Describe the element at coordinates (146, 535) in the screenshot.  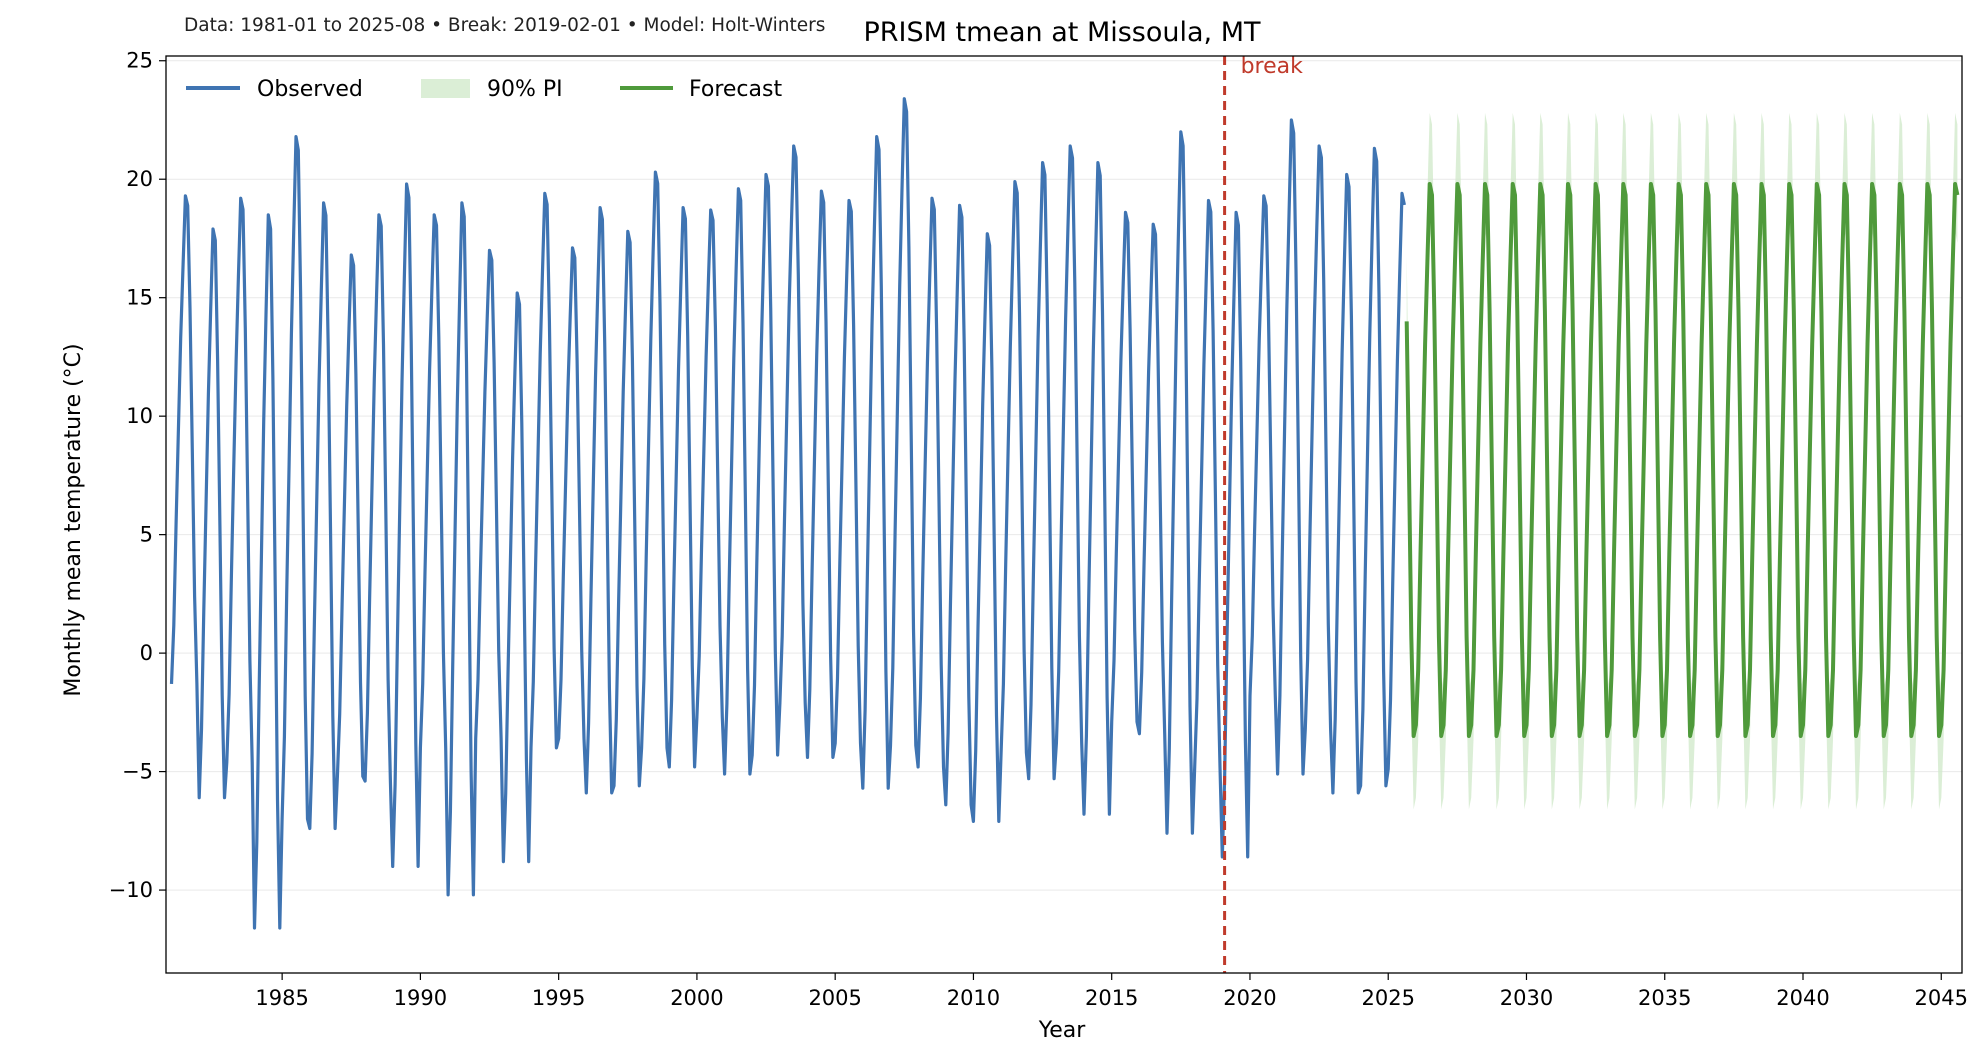
I see `y-tick-label: 5` at that location.